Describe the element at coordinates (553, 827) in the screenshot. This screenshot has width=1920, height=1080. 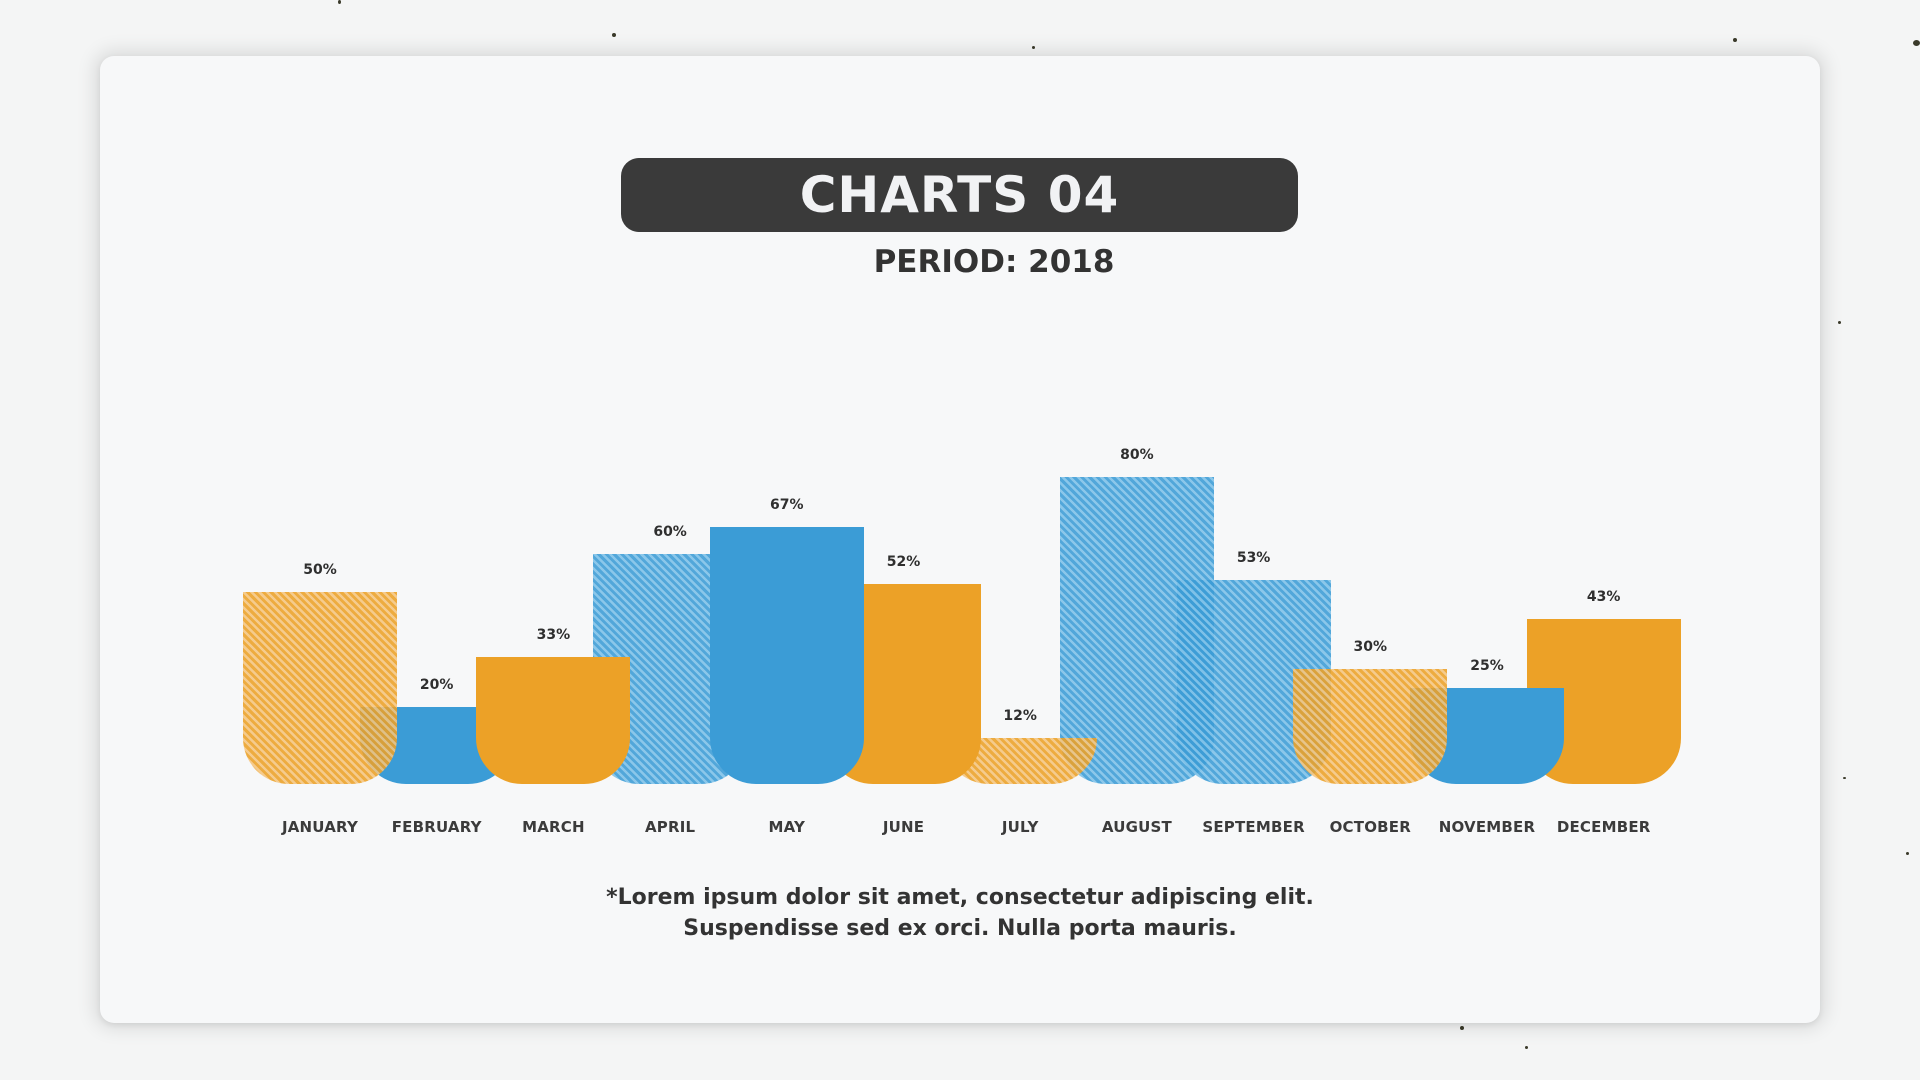
I see `month-label: MARCH` at that location.